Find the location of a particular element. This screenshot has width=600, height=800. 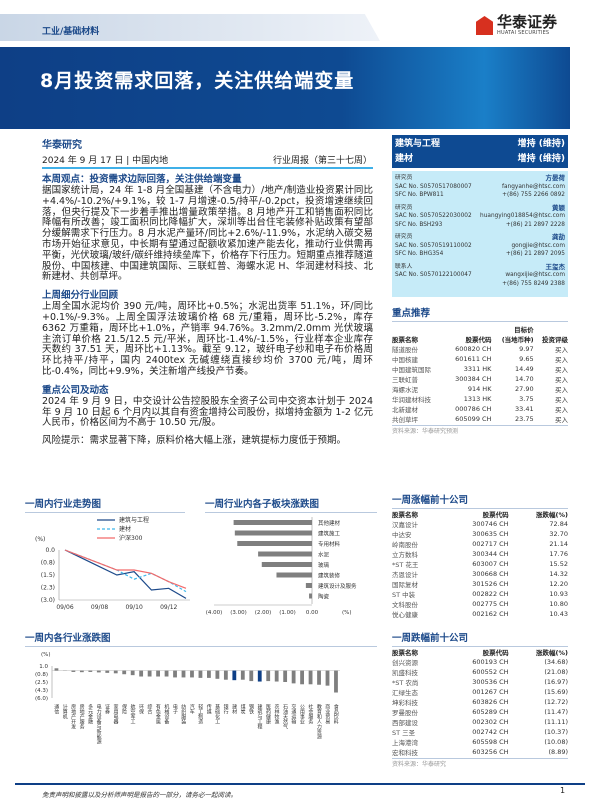

sector: 建筑与工程 is located at coordinates (418, 144).